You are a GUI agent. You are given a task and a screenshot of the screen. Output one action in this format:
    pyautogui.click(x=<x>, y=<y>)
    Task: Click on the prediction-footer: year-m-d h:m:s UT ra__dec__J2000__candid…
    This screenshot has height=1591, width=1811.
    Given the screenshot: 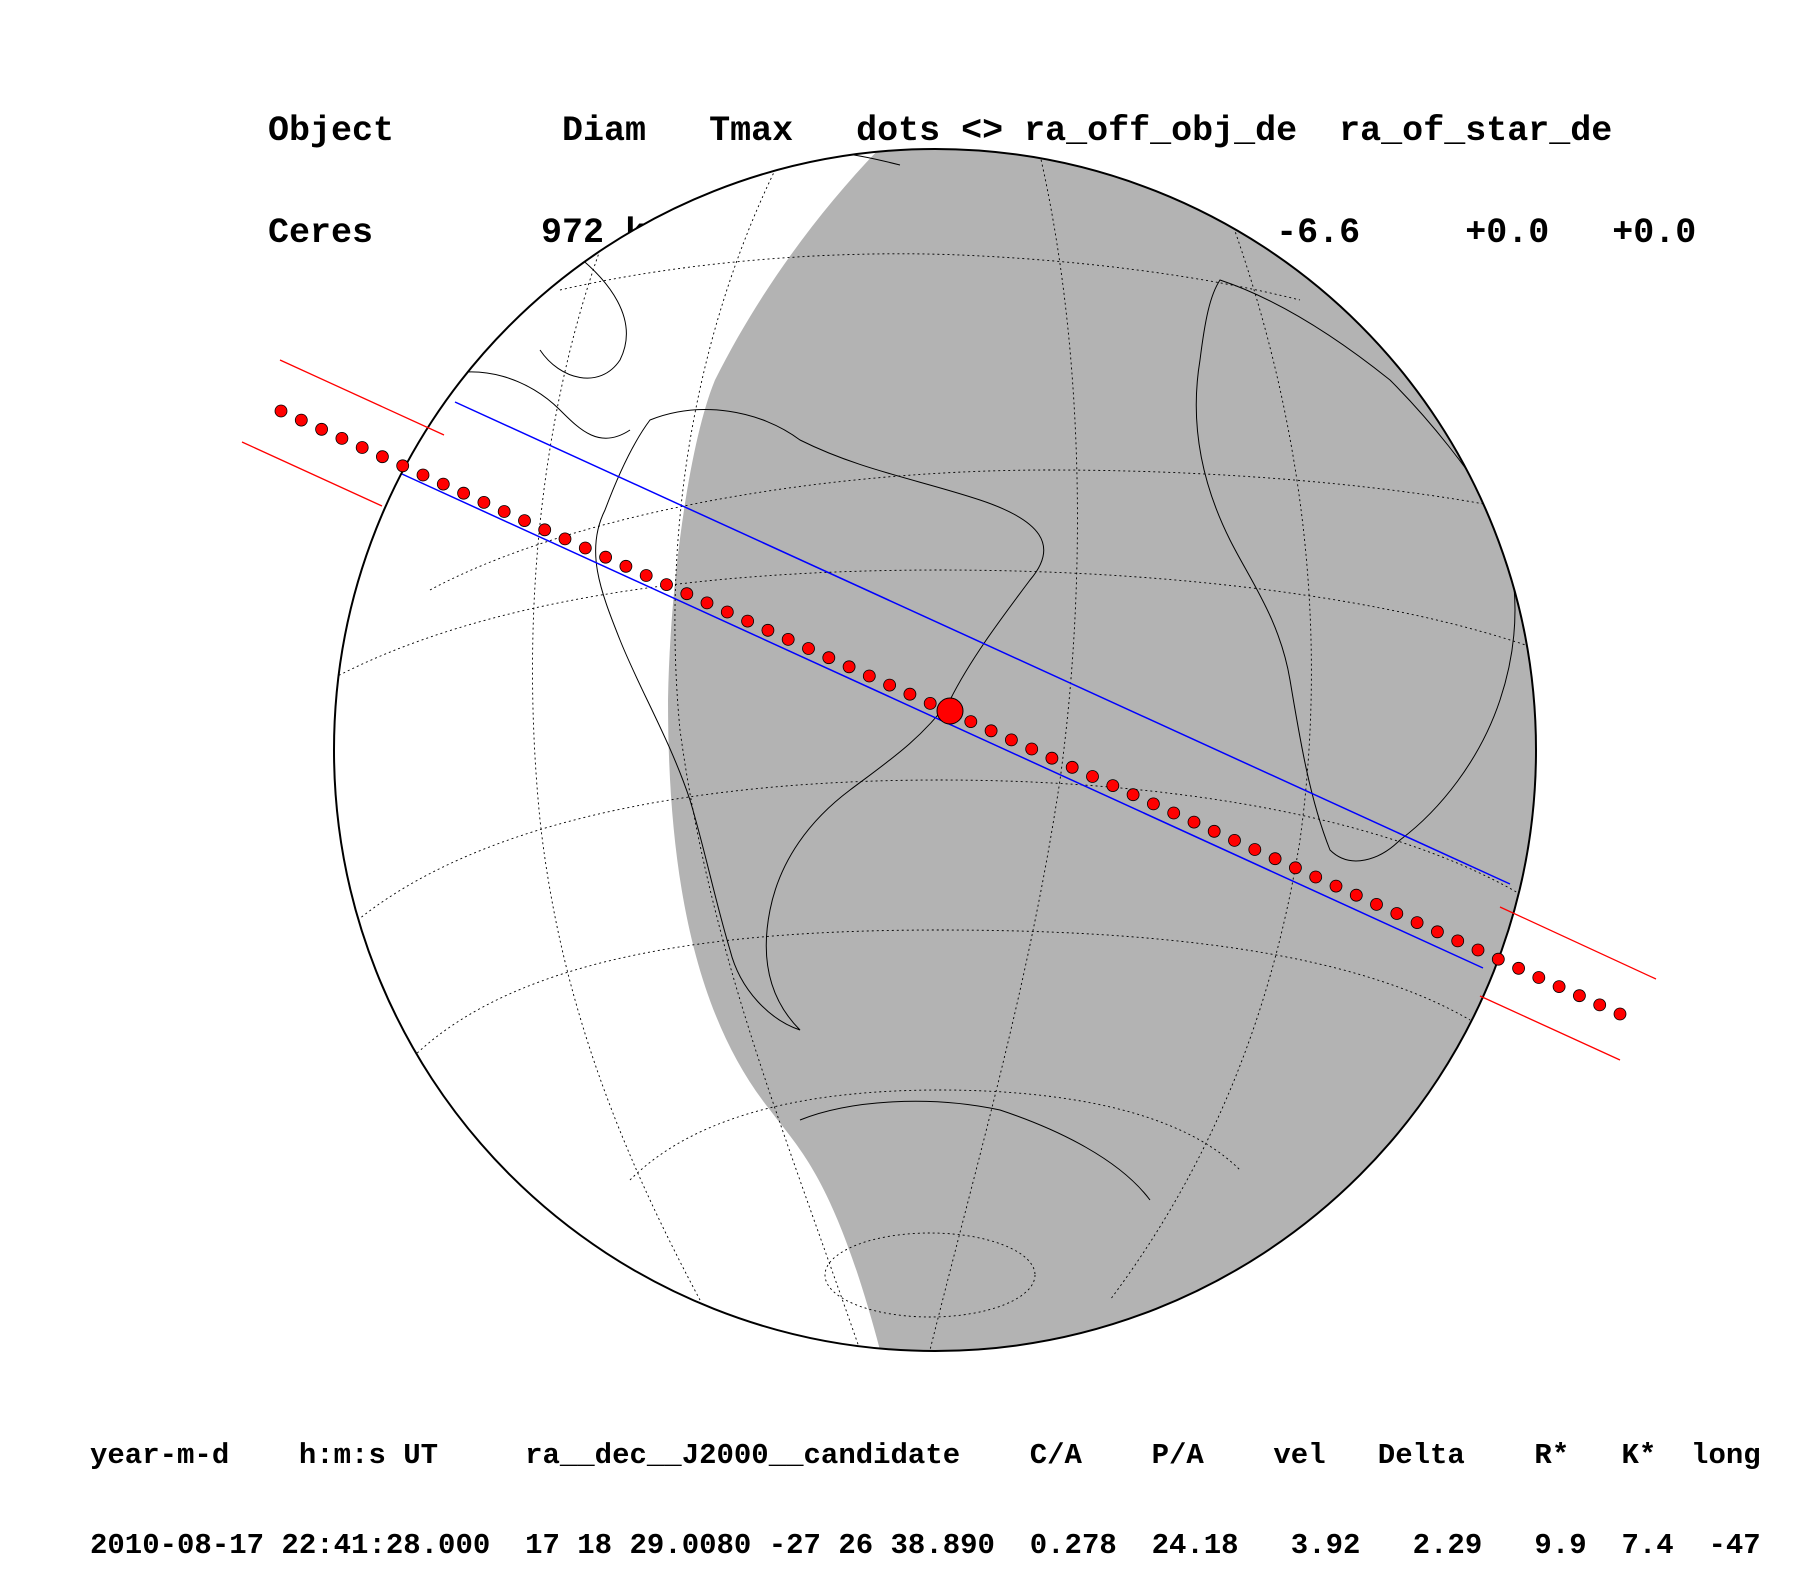 What is the action you would take?
    pyautogui.click(x=950, y=1486)
    